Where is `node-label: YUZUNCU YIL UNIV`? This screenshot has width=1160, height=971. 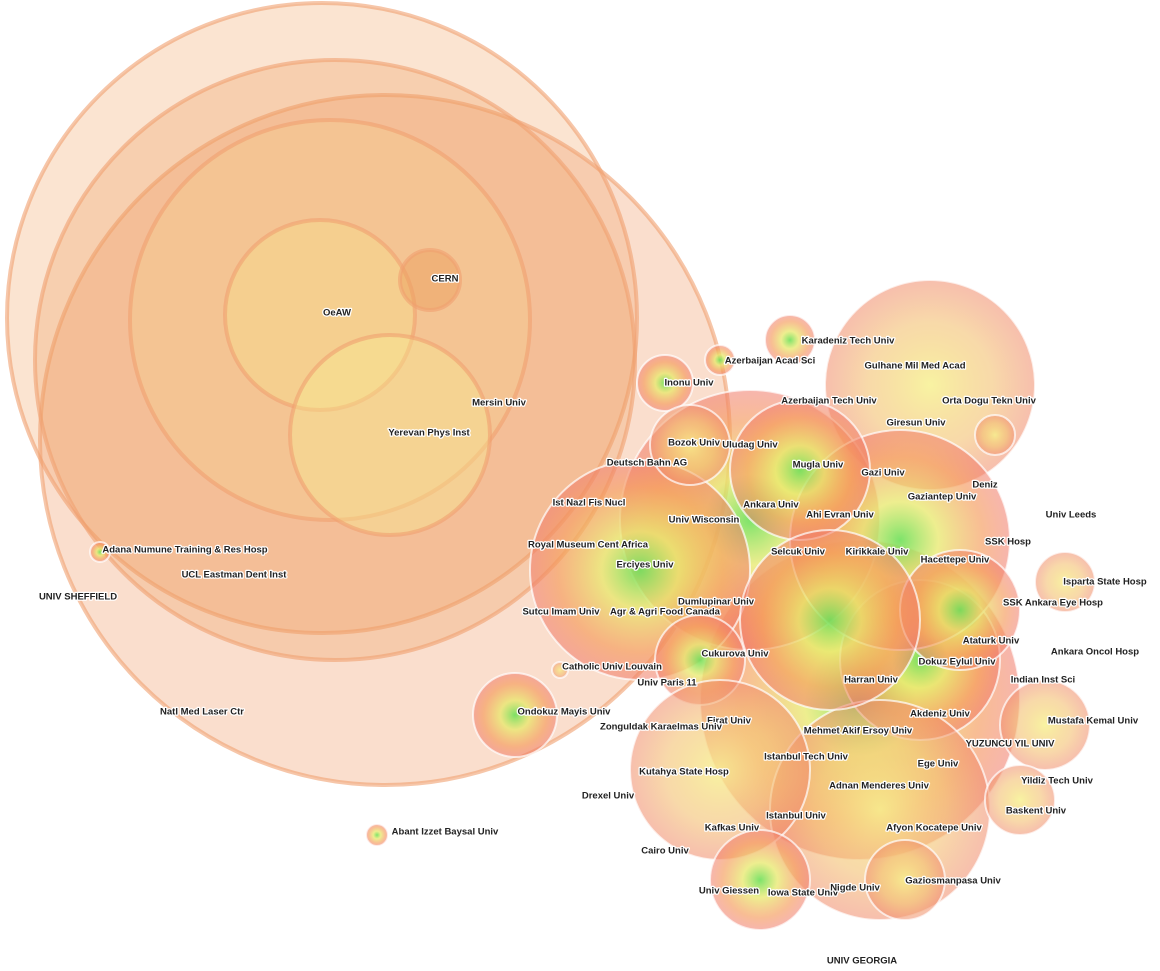
node-label: YUZUNCU YIL UNIV is located at coordinates (1011, 744).